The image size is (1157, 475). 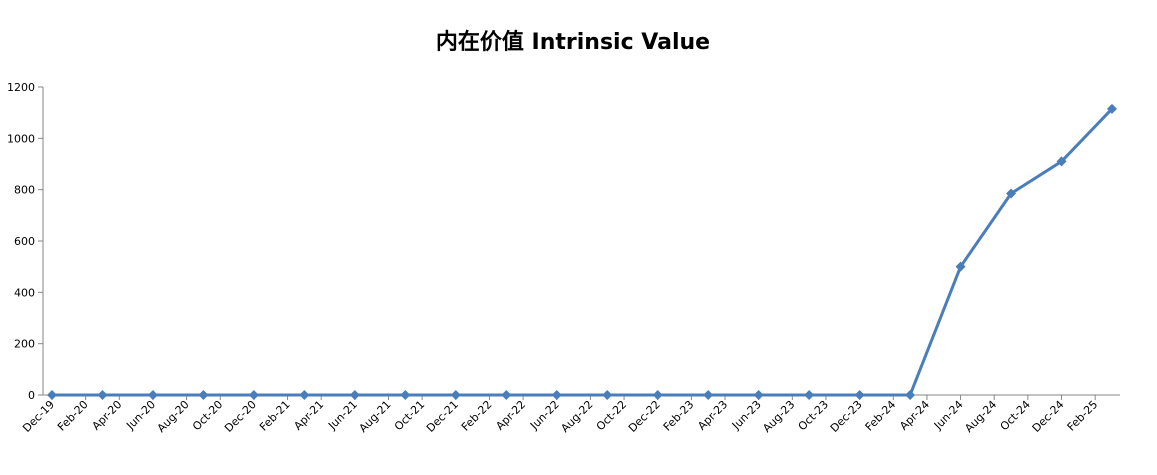 I want to click on x-tick-label: Dec-22, so click(x=644, y=416).